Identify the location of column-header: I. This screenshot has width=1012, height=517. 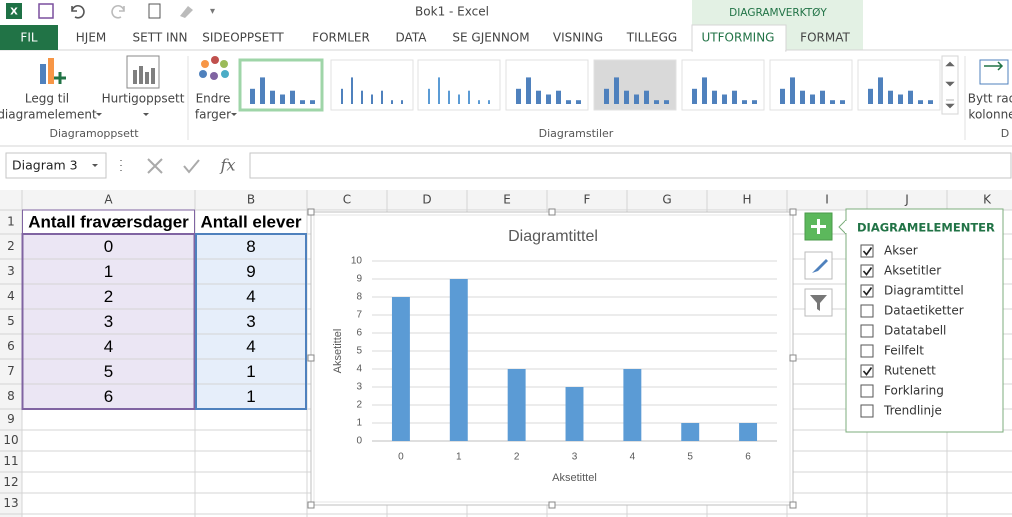
(827, 200).